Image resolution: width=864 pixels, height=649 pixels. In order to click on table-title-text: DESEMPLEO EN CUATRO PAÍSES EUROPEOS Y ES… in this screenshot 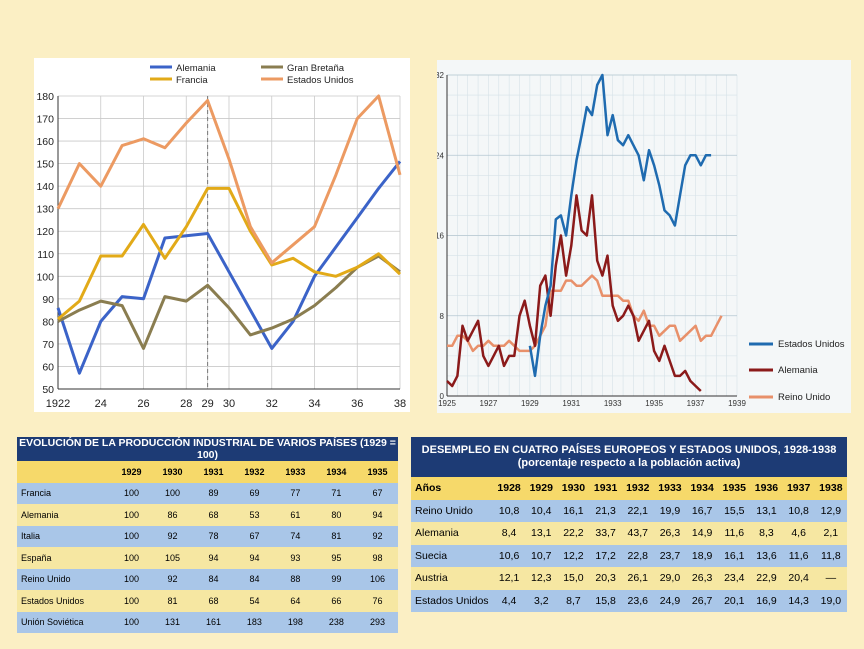, I will do `click(629, 450)`.